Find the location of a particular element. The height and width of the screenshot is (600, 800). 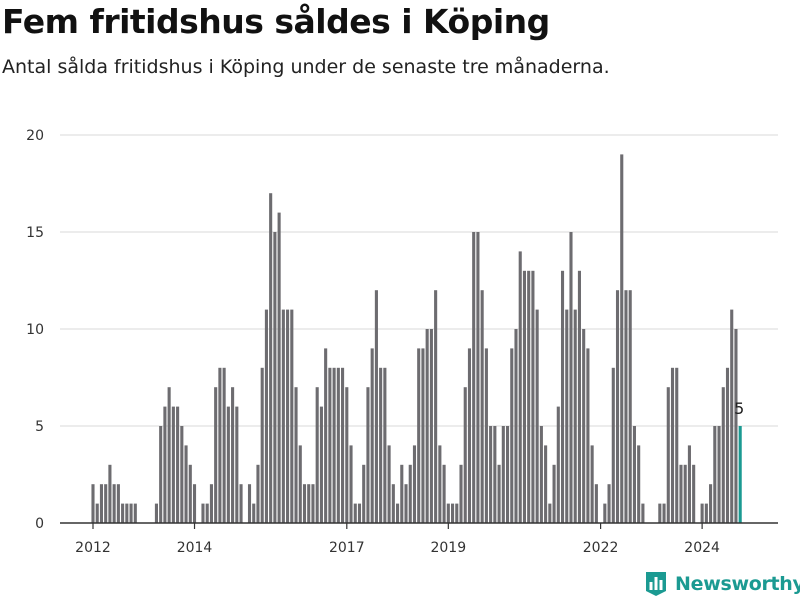

y-tick-label: 15 is located at coordinates (35, 233).